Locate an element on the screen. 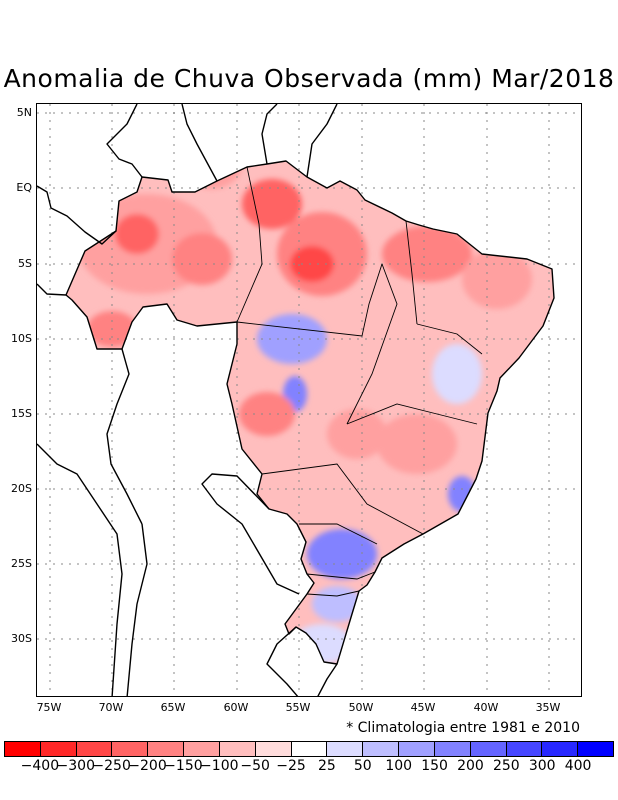 Image resolution: width=618 pixels, height=800 pixels. colorbar-label: 250 is located at coordinates (506, 766).